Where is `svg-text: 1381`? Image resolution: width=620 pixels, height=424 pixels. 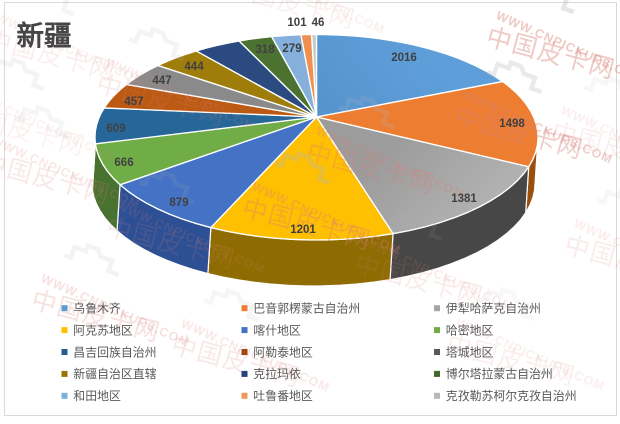 svg-text: 1381 is located at coordinates (464, 199).